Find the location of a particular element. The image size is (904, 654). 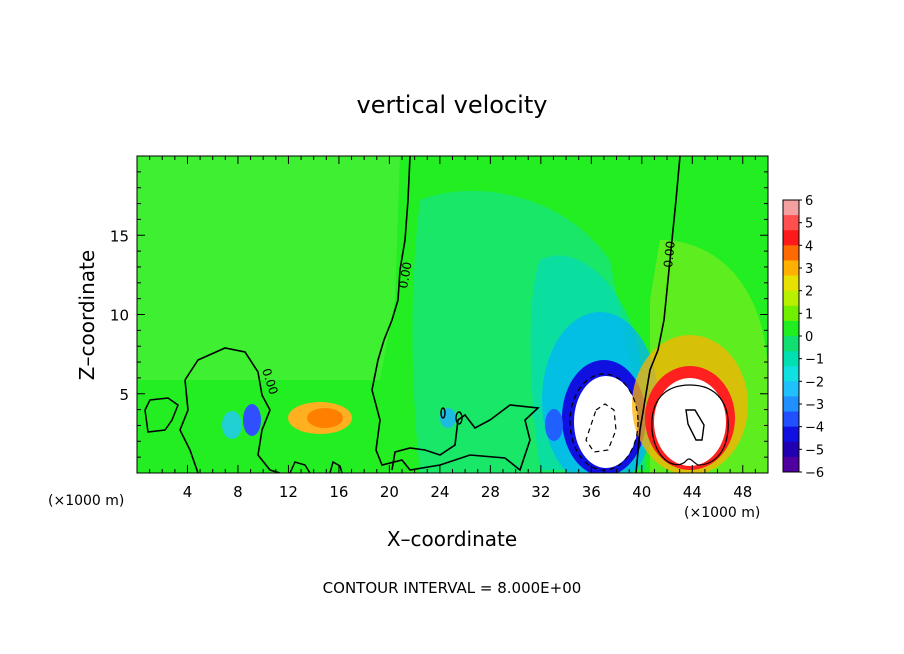

colorbar-tick-label: 3 is located at coordinates (809, 269).